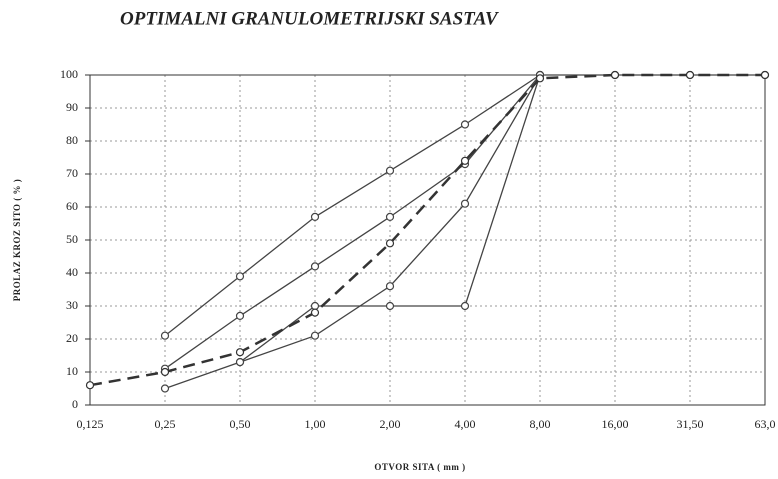 This screenshot has width=778, height=479. I want to click on x-tick-label: 8,00, so click(540, 424).